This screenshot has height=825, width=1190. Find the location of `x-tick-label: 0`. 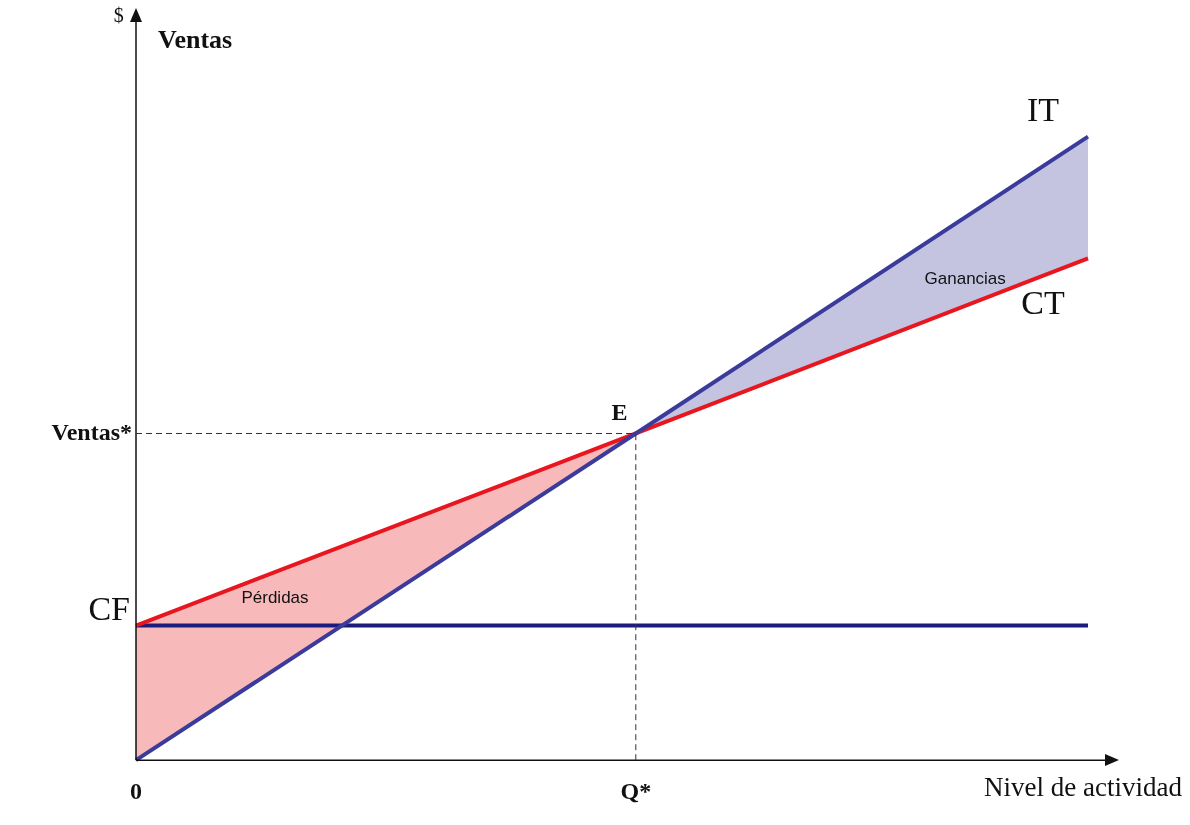

x-tick-label: 0 is located at coordinates (136, 790).